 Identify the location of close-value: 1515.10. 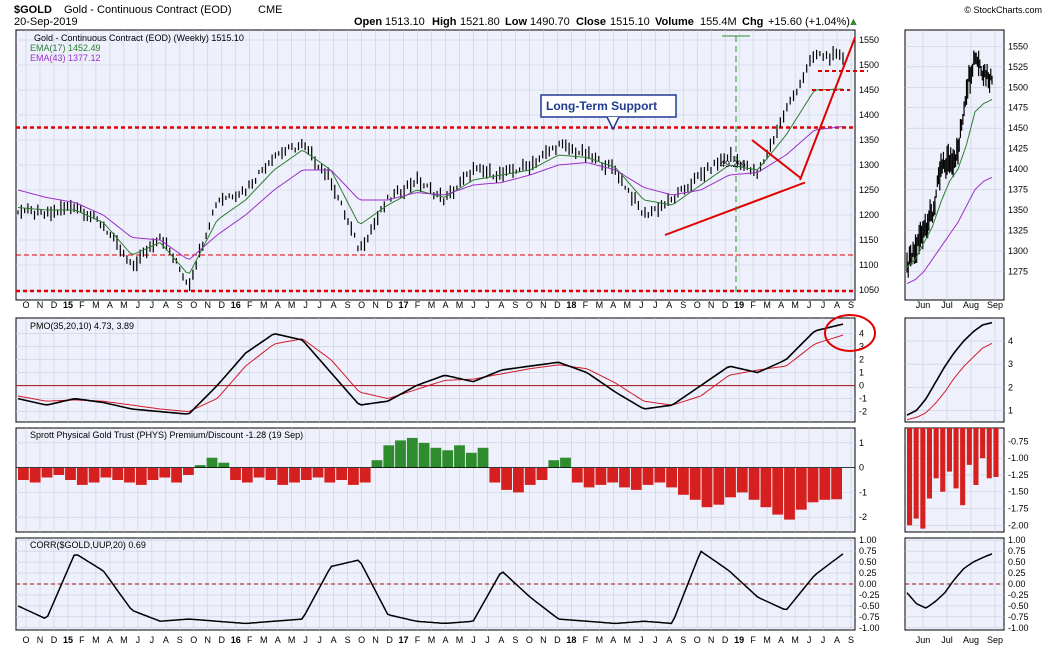
(630, 22).